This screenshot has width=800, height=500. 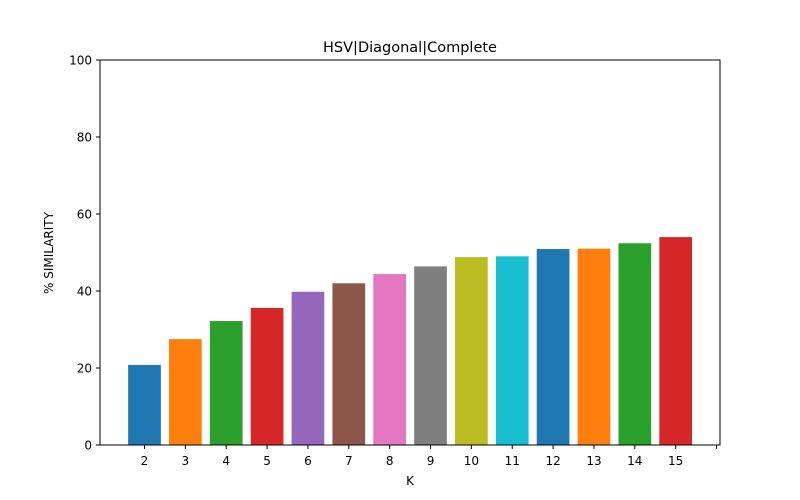 What do you see at coordinates (390, 461) in the screenshot?
I see `x-tick-label-8: 8` at bounding box center [390, 461].